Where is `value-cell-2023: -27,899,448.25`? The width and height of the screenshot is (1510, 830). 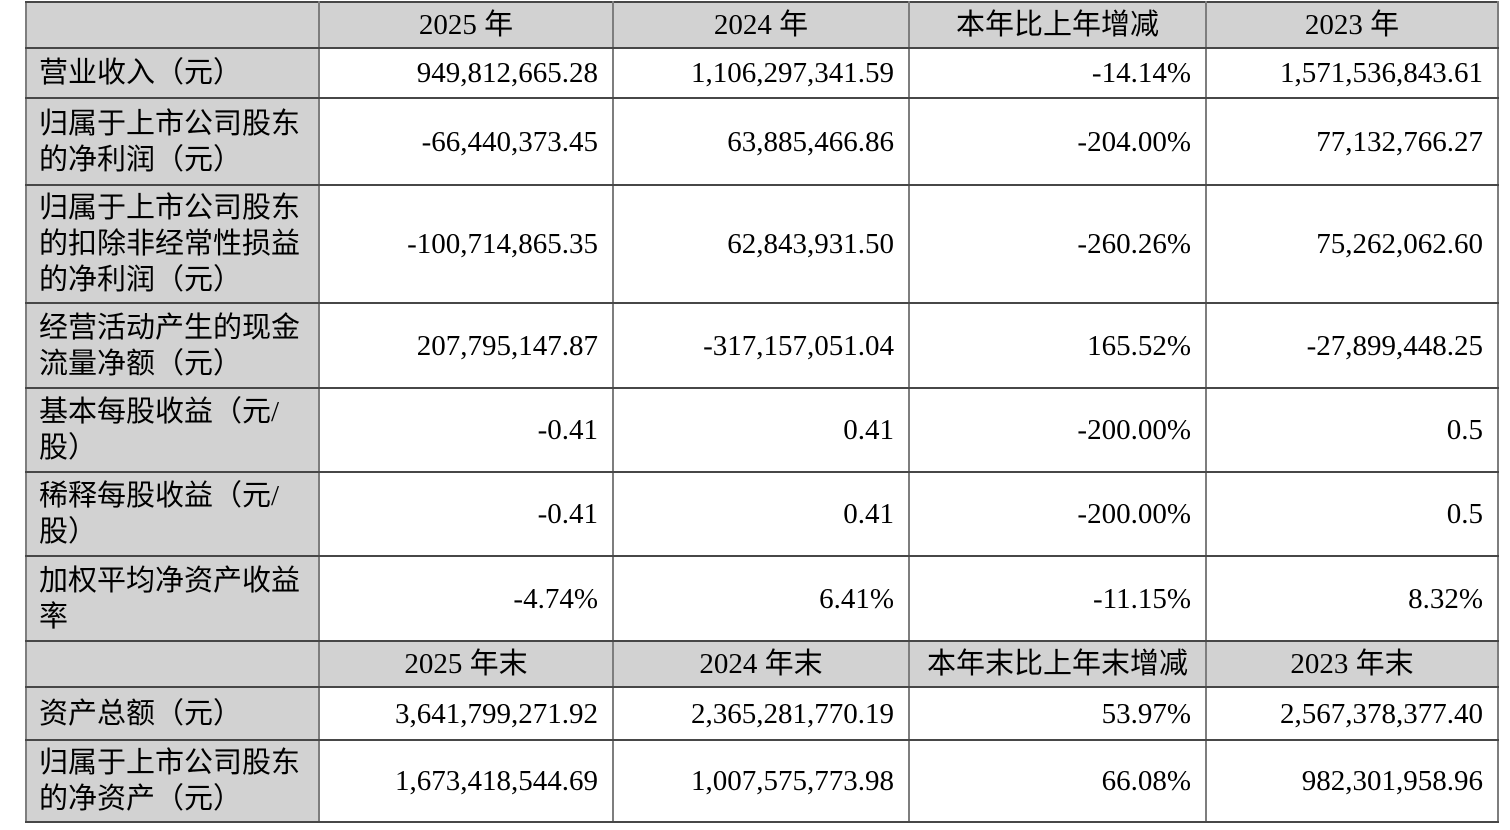 value-cell-2023: -27,899,448.25 is located at coordinates (1352, 345).